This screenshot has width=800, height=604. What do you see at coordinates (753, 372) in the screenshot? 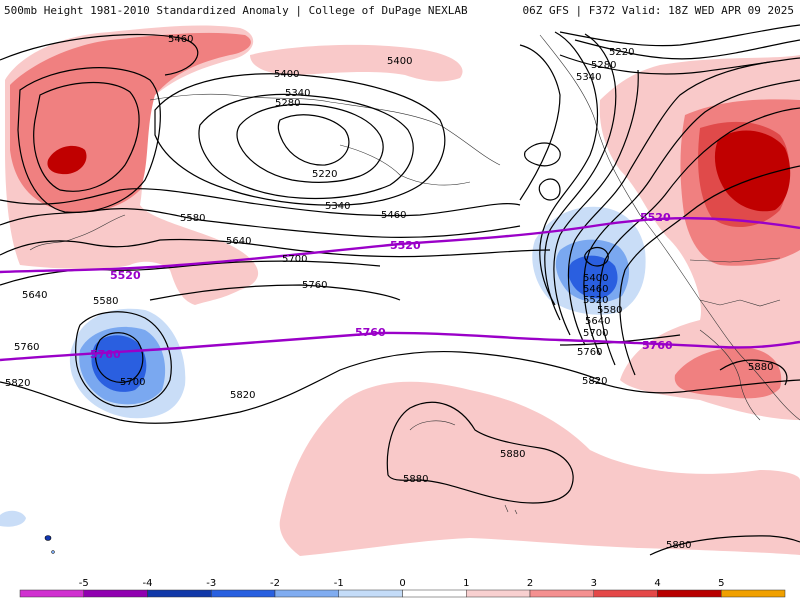
I see `contour-5880-right` at bounding box center [753, 372].